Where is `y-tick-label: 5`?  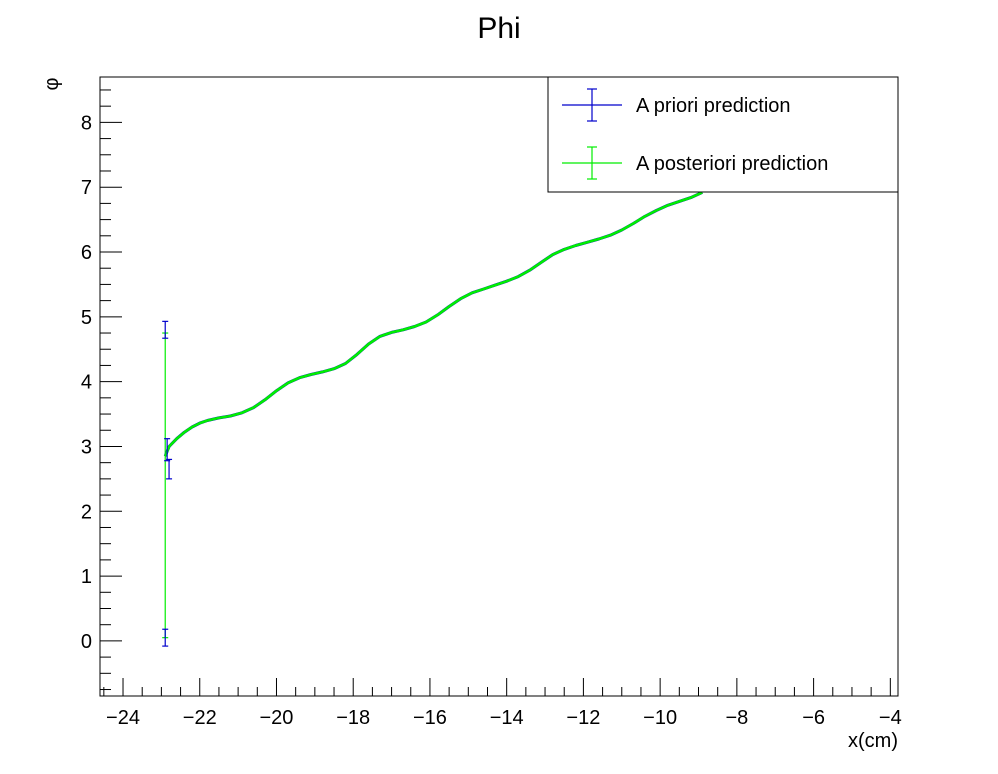 y-tick-label: 5 is located at coordinates (86, 318).